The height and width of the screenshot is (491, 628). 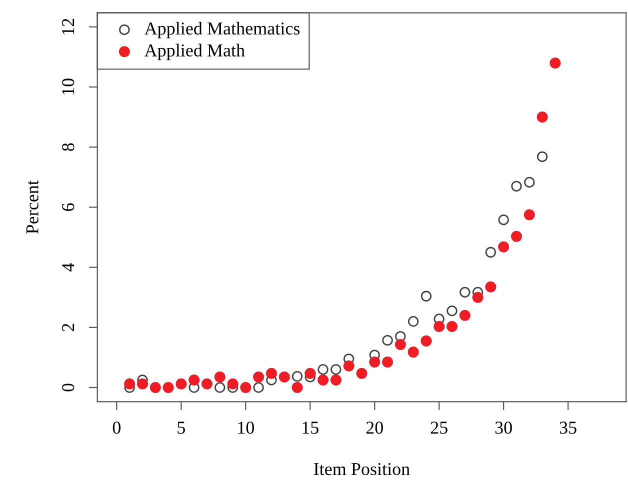 What do you see at coordinates (68, 26) in the screenshot?
I see `y-tick-label: 12` at bounding box center [68, 26].